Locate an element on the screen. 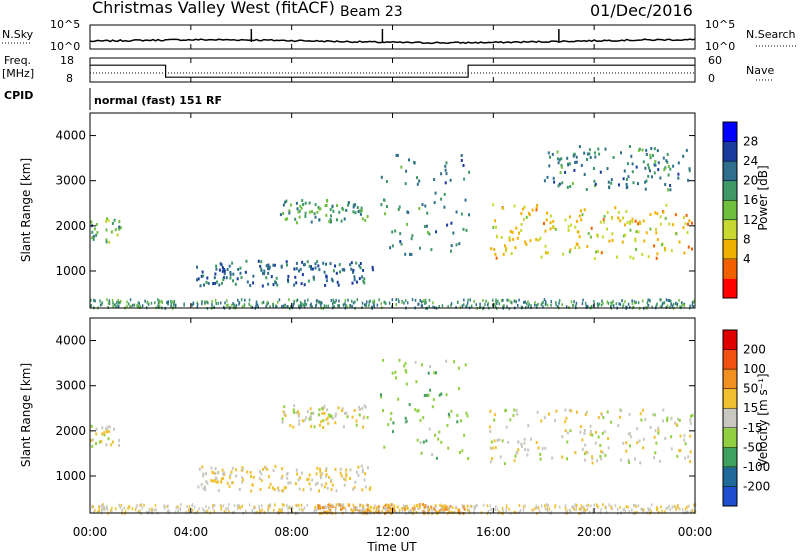 The height and width of the screenshot is (554, 800). y-tick-label: 1000 is located at coordinates (70, 476).